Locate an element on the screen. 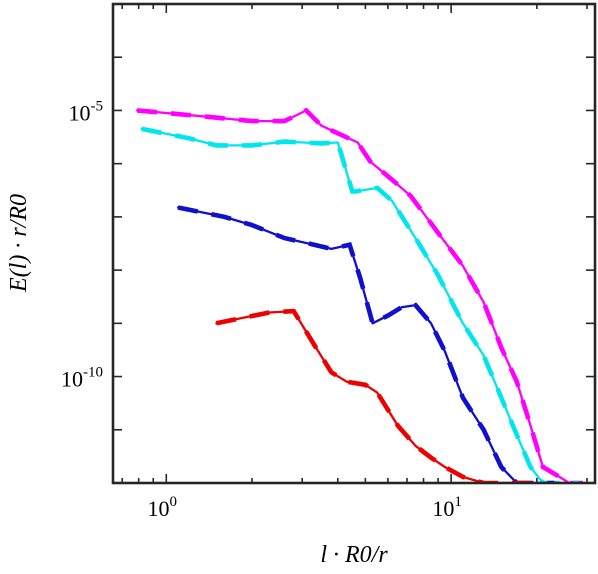  y-tick-label-exponent: -5 is located at coordinates (97, 106).